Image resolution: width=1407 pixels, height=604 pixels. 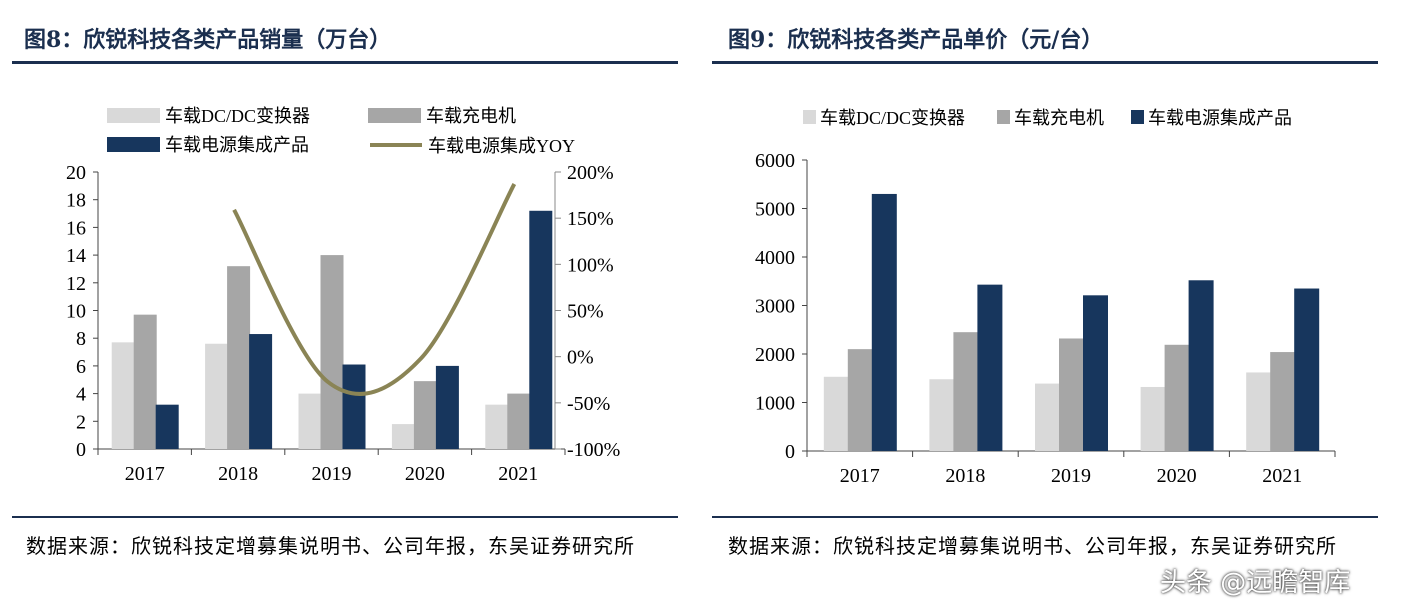 What do you see at coordinates (76, 284) in the screenshot?
I see `chart1-y-tick-label: 12` at bounding box center [76, 284].